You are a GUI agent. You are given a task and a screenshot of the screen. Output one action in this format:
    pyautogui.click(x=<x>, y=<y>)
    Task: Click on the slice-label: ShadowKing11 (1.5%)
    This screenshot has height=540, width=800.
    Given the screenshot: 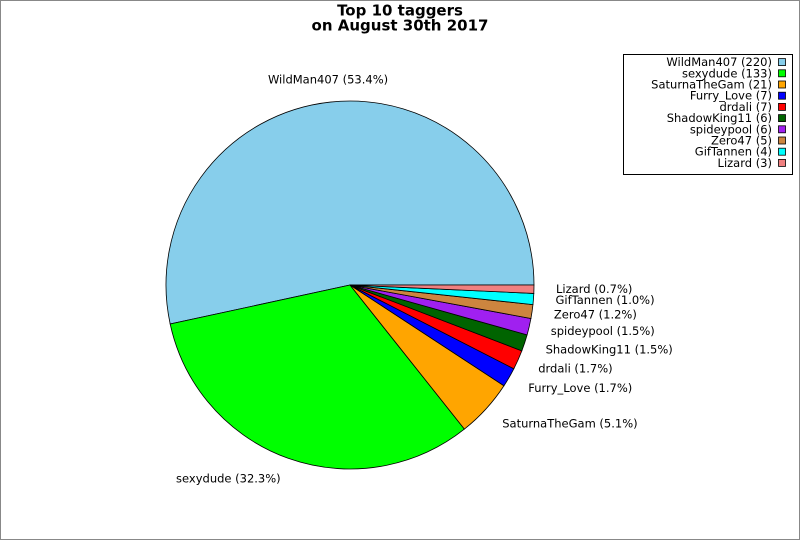 What is the action you would take?
    pyautogui.click(x=609, y=349)
    